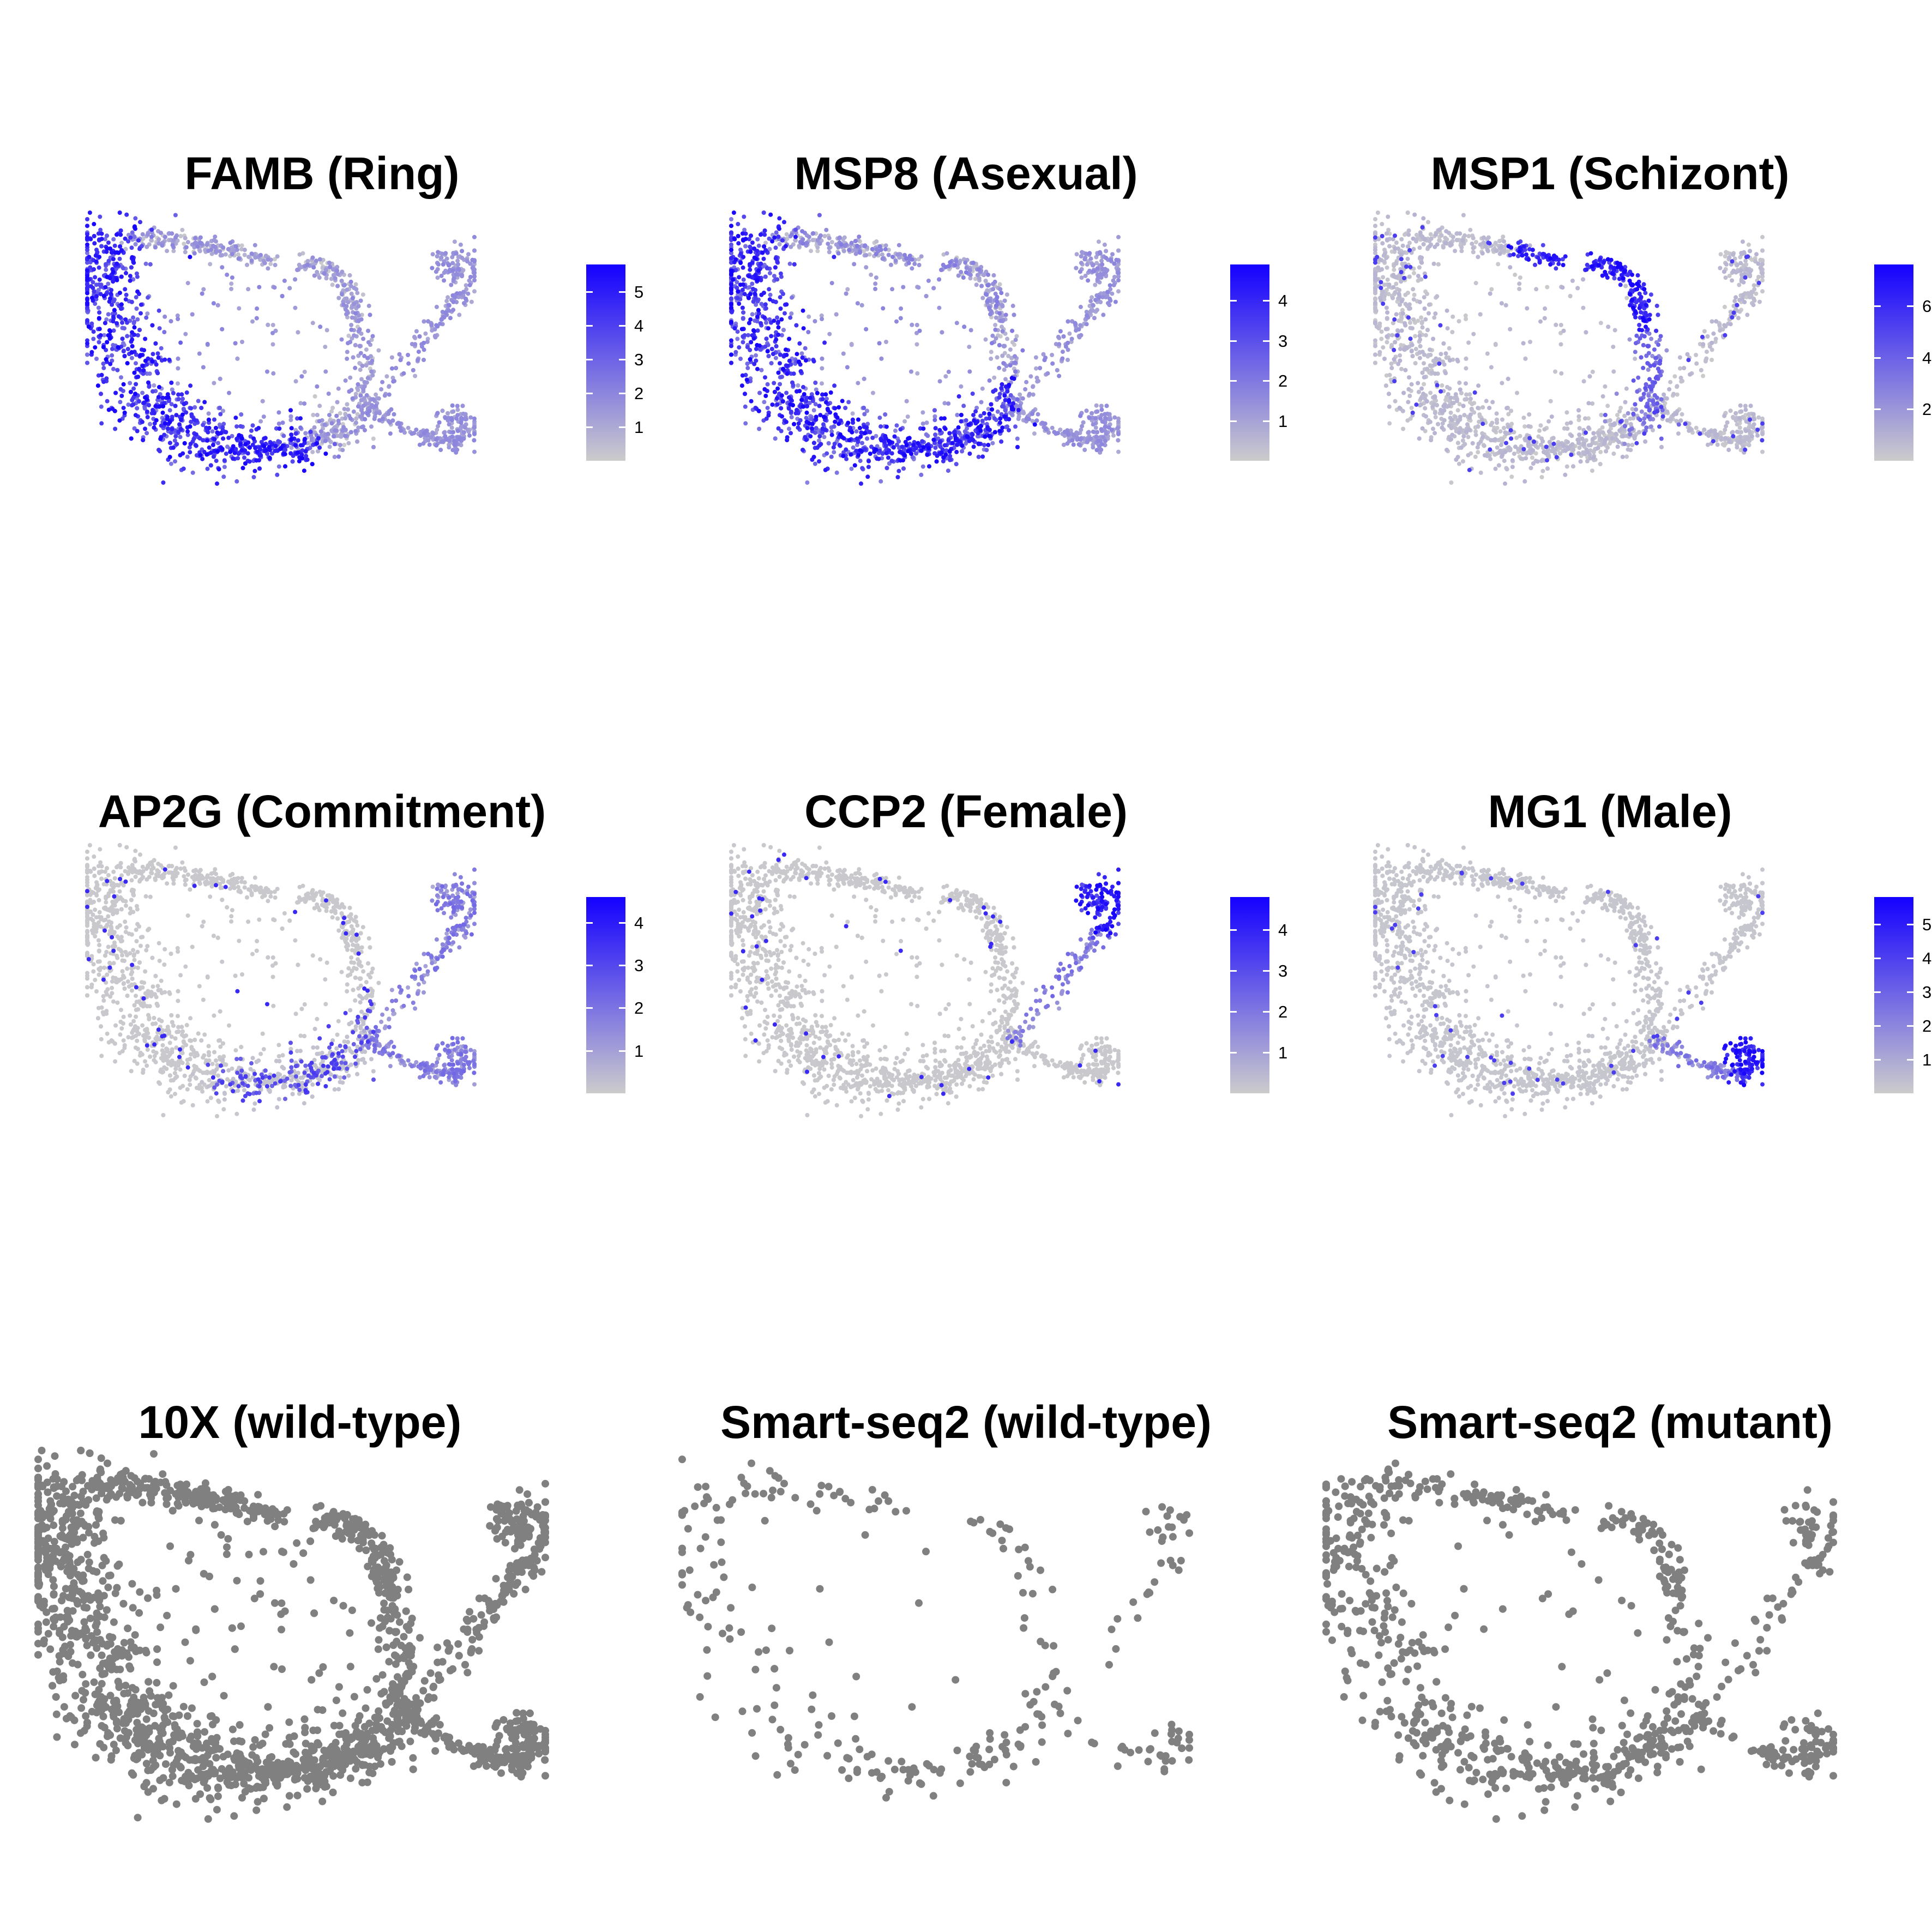 Image resolution: width=1932 pixels, height=1932 pixels. I want to click on colorbar-tick-mark, so click(589, 427).